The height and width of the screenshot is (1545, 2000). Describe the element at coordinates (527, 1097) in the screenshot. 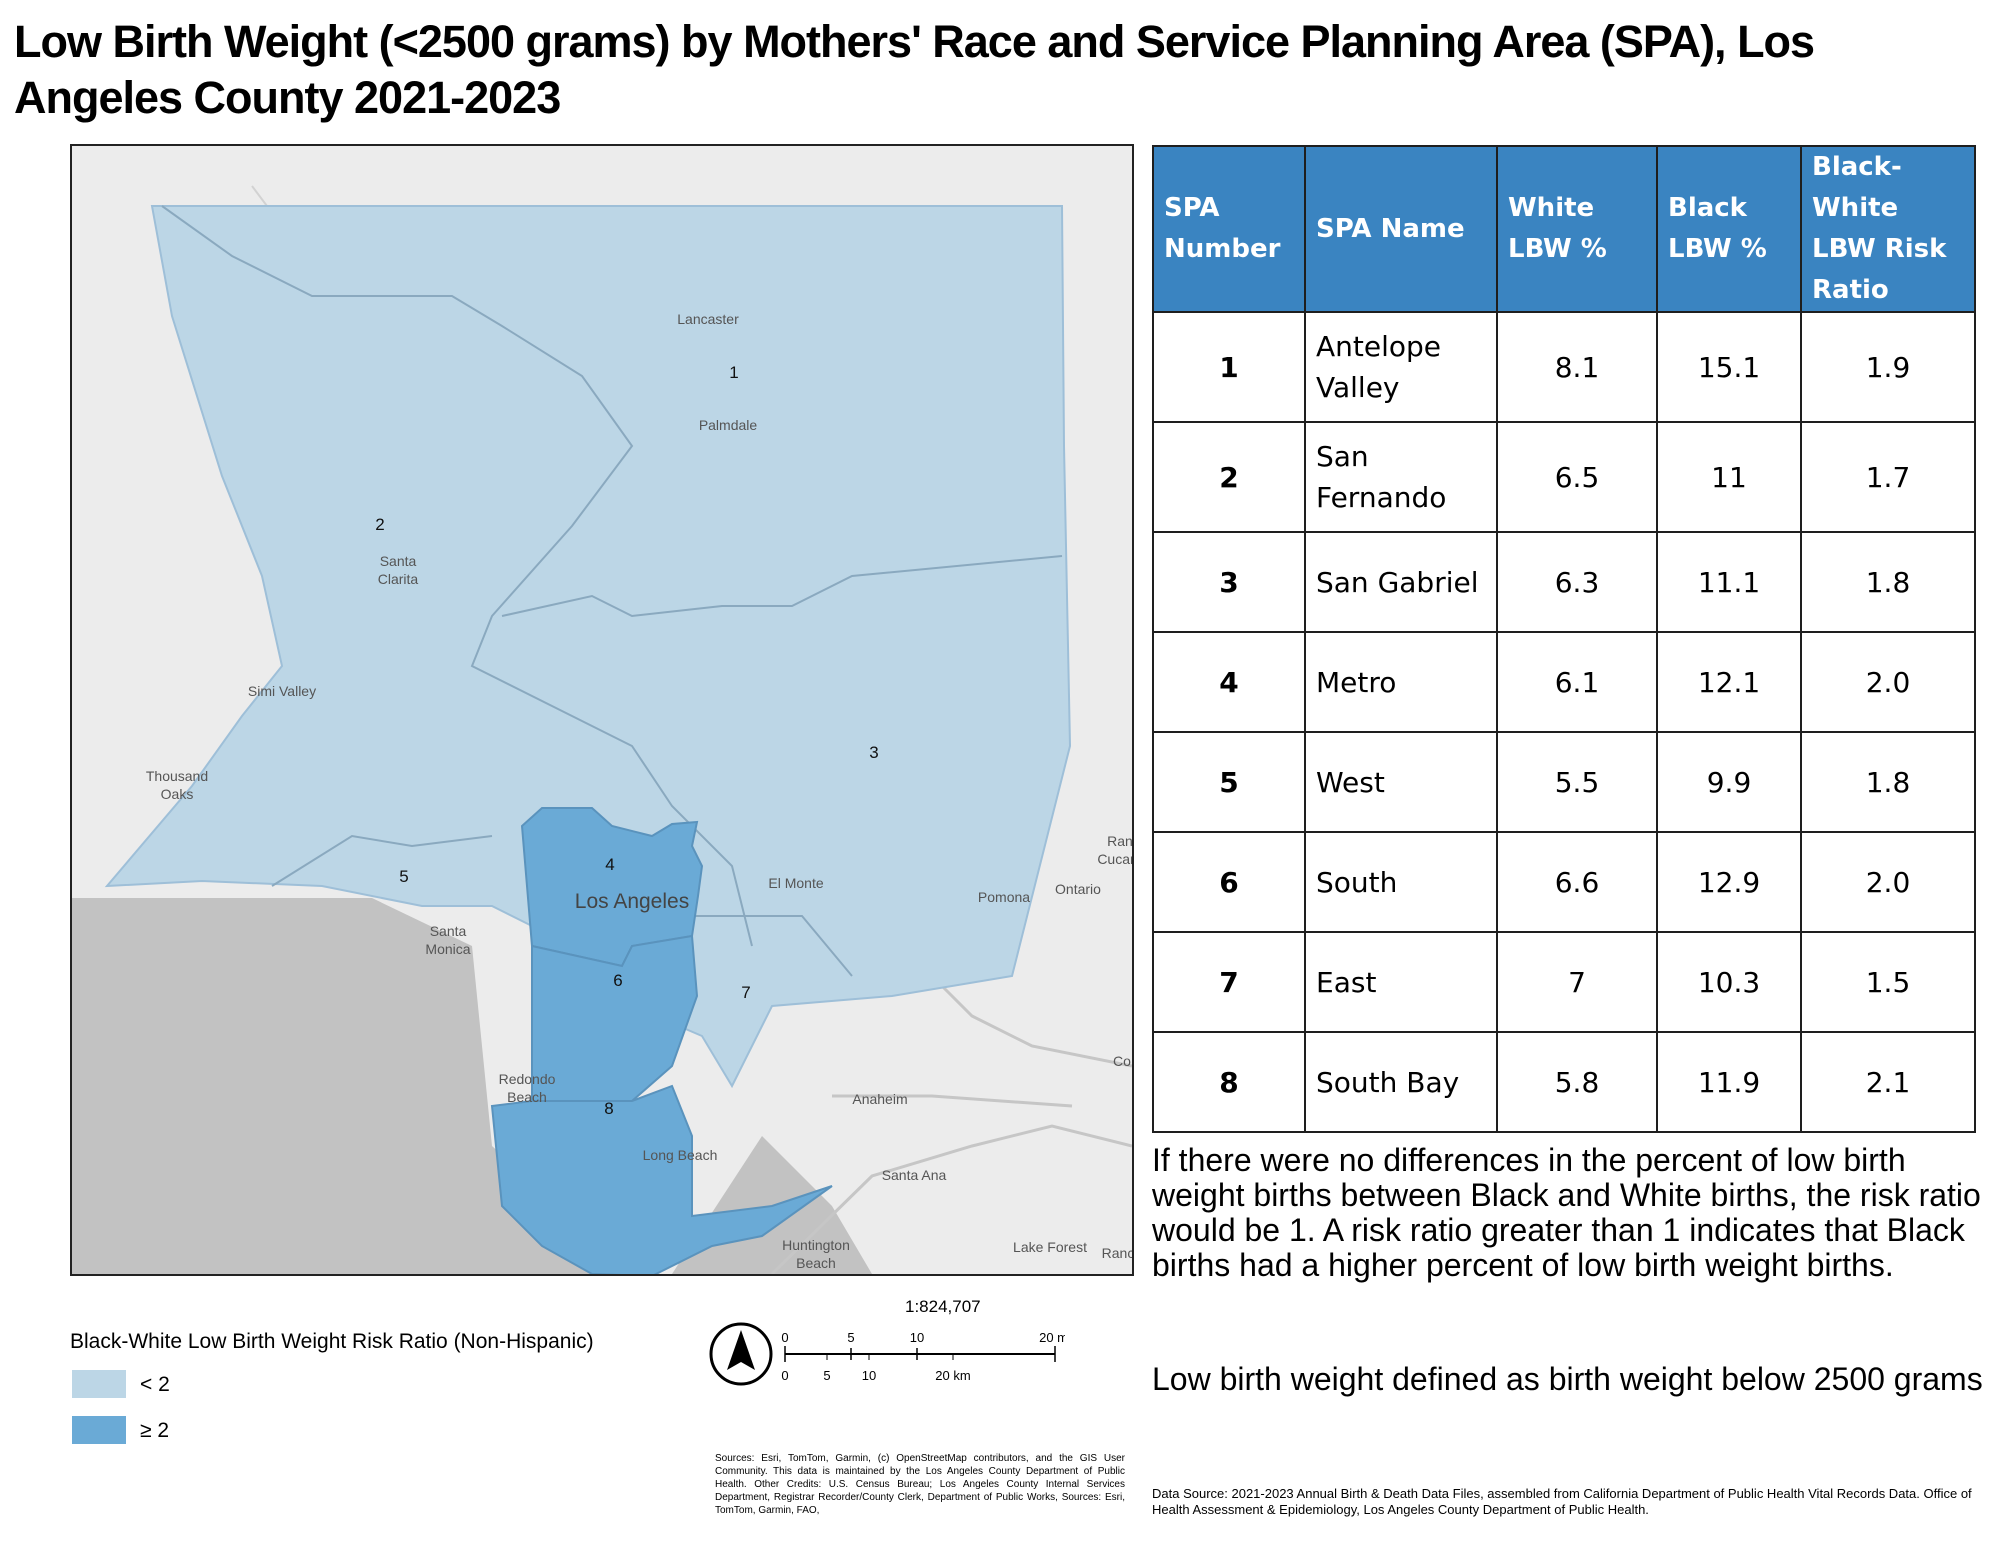

I see `place-label-redondo-2: Beach` at that location.